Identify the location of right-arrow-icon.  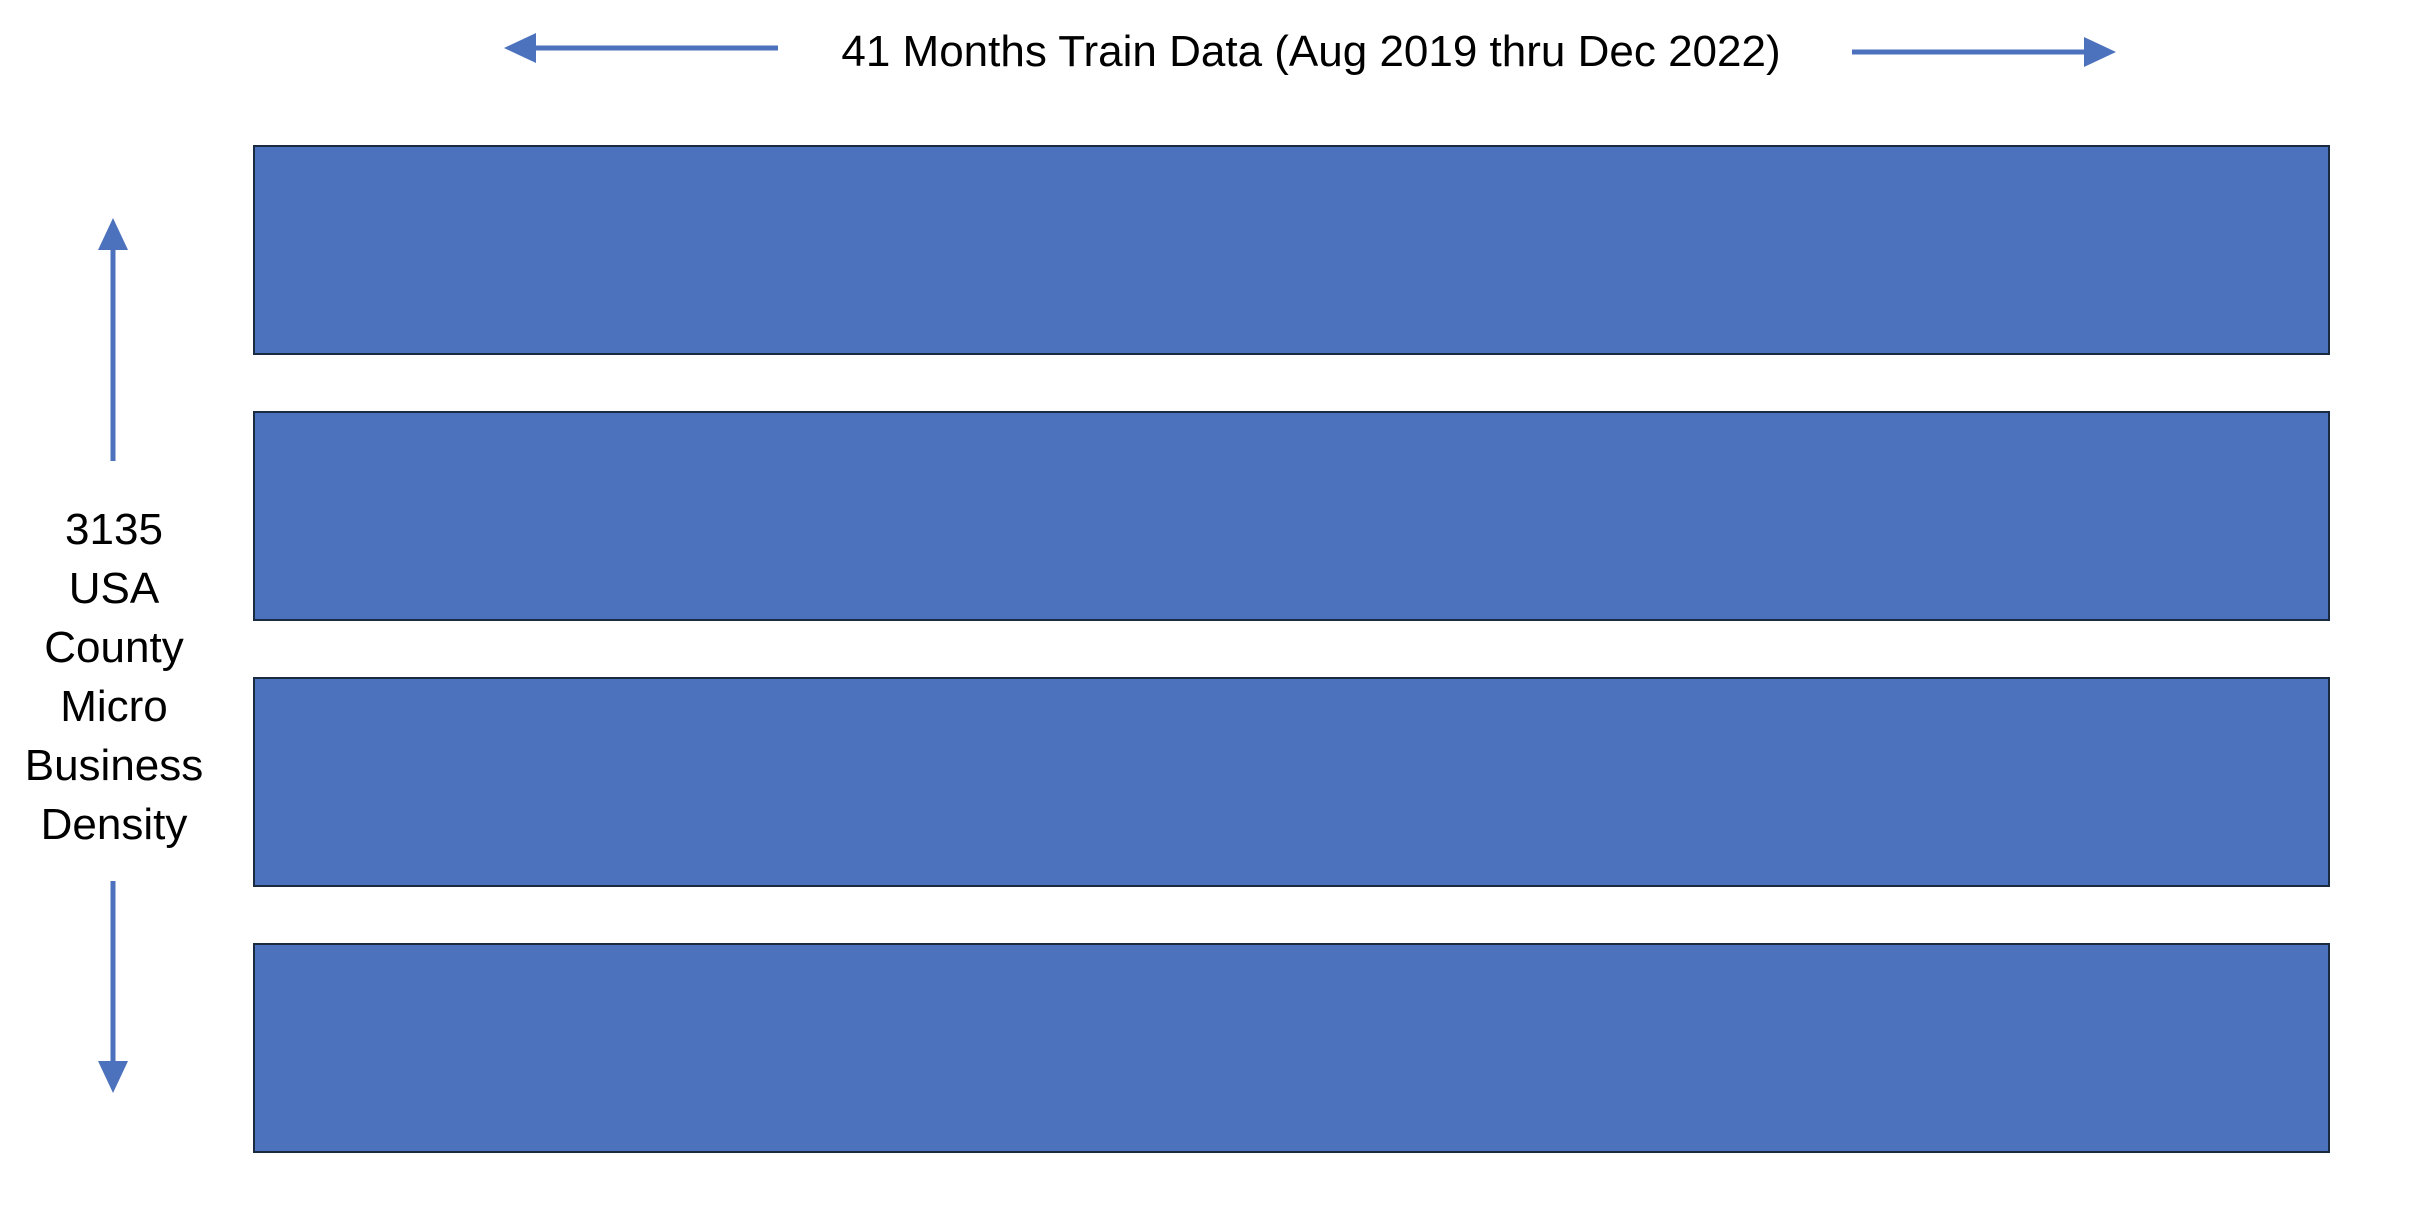
(1984, 52).